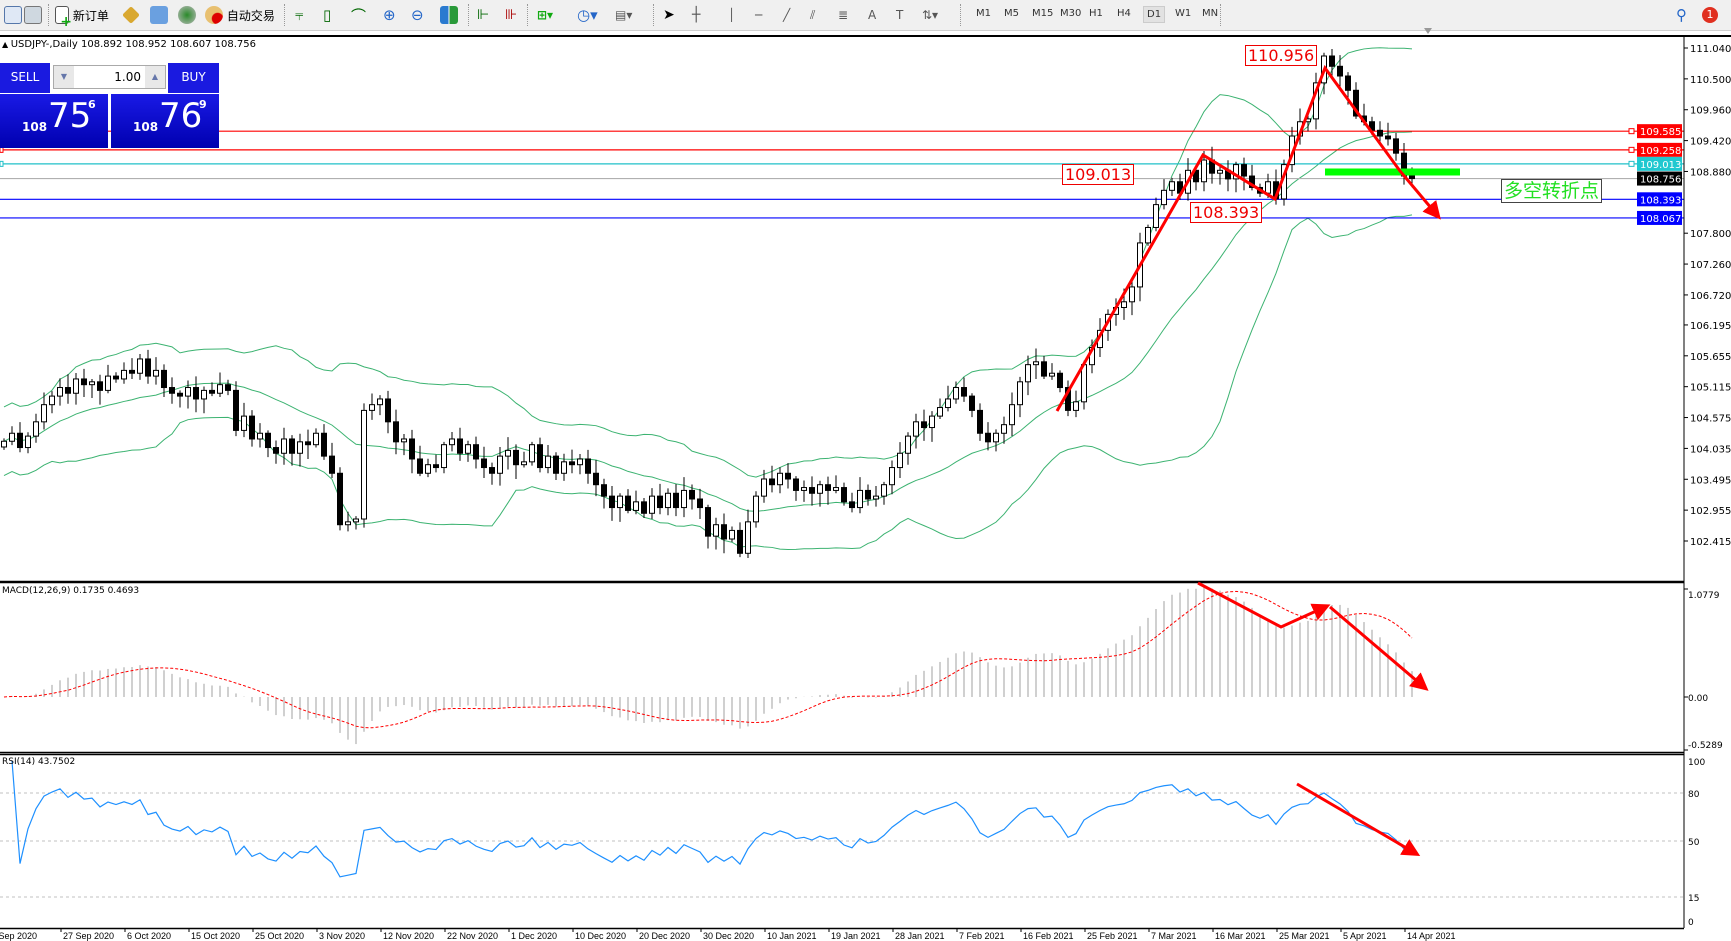 This screenshot has width=1731, height=941. Describe the element at coordinates (389, 15) in the screenshot. I see `zoom-in-icon: ⊕` at that location.